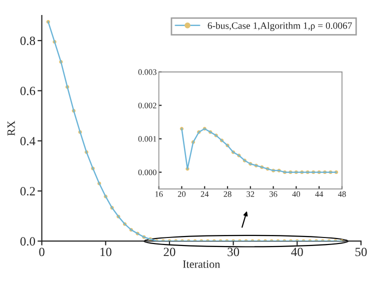  I want to click on y-axis-title: RX, so click(11, 128).